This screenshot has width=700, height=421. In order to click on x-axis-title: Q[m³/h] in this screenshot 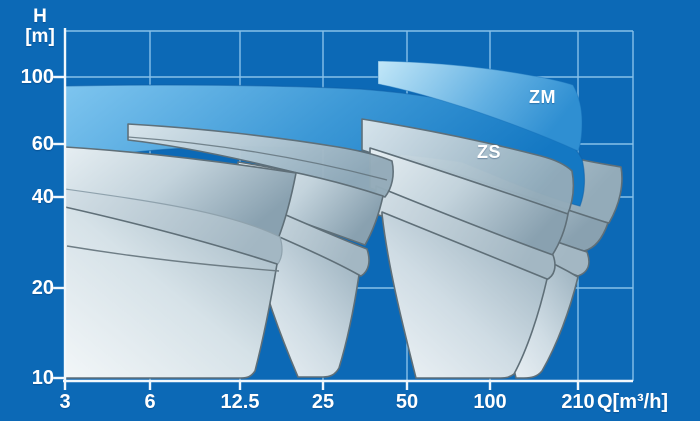, I will do `click(633, 402)`.